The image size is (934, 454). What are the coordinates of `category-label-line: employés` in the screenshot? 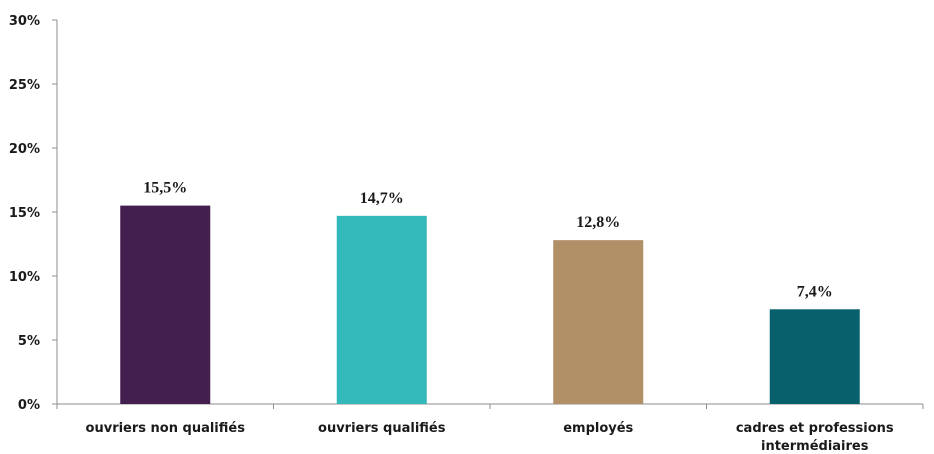 It's located at (598, 428).